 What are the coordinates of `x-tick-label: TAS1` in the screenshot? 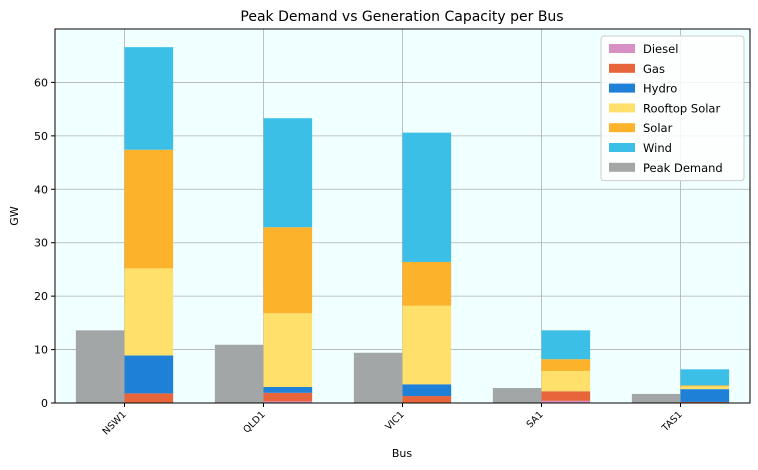 It's located at (671, 421).